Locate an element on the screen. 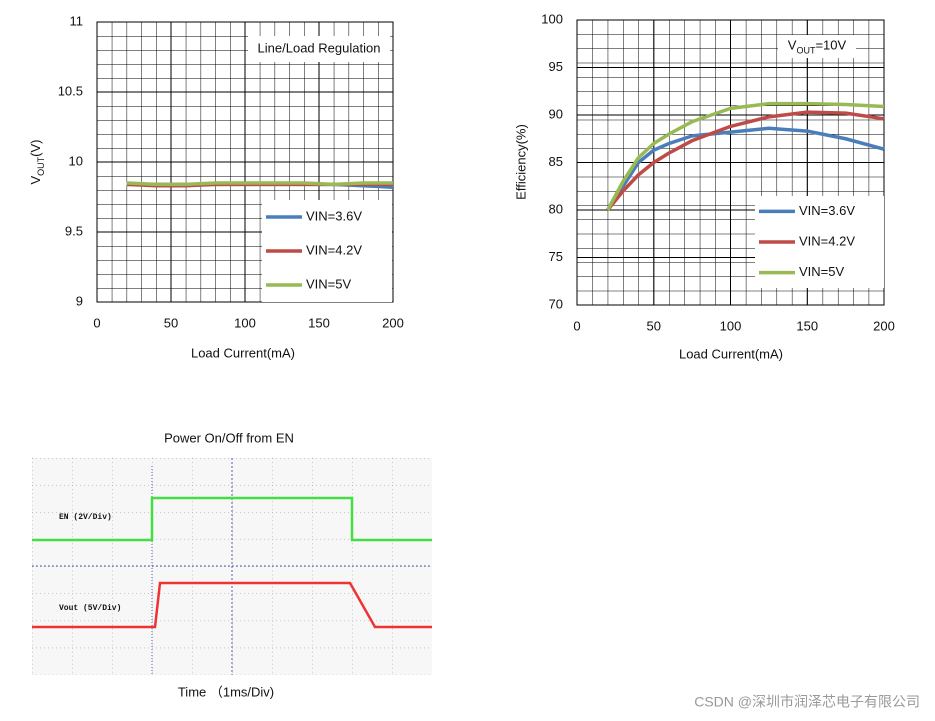 This screenshot has height=721, width=935. annotation: Line/Load Regulation is located at coordinates (319, 47).